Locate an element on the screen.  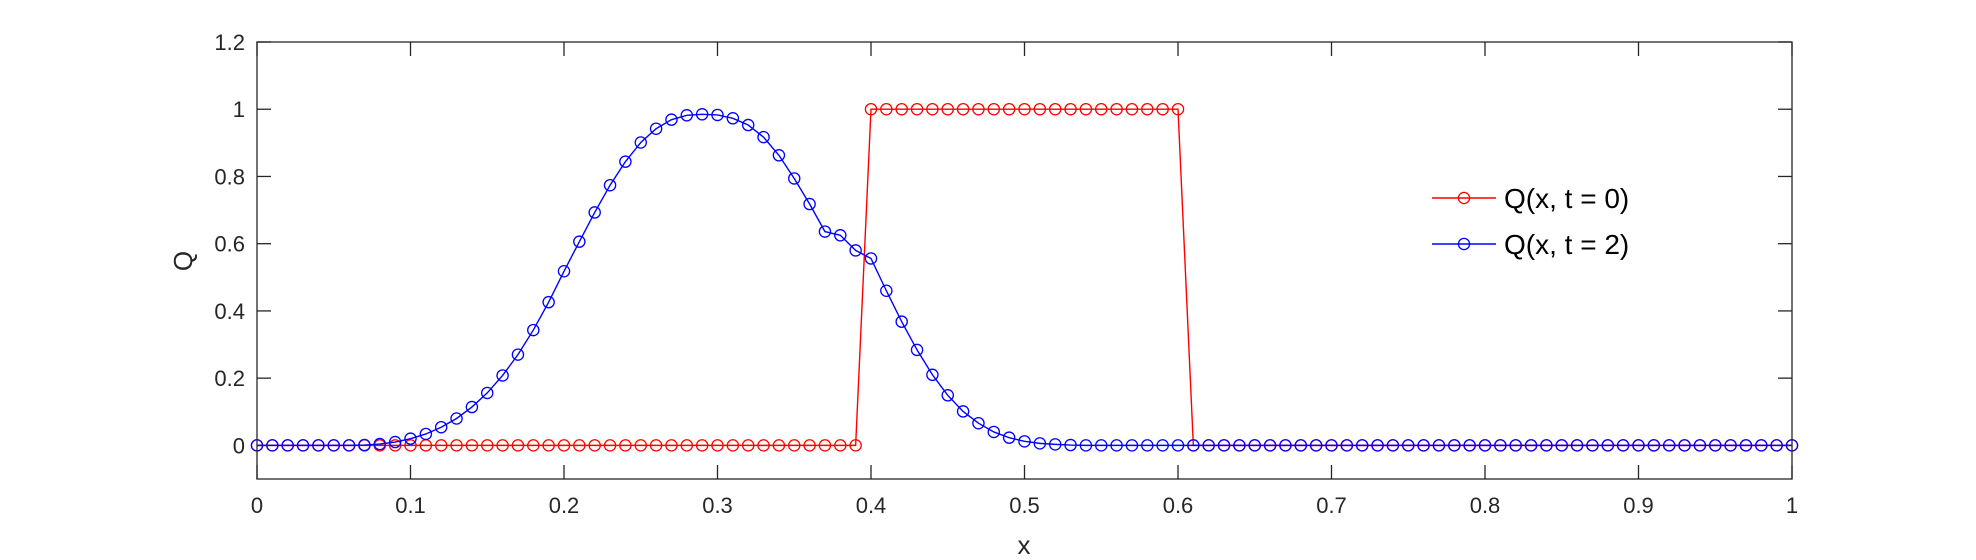
y-tick-label: 0.2 is located at coordinates (229, 378).